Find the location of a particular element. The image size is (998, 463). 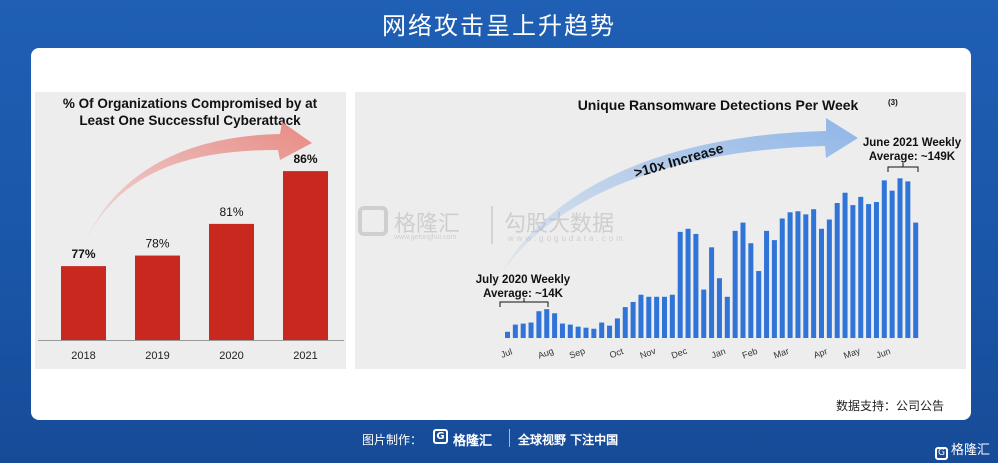

june-annotation-line-2: Average: ~149K is located at coordinates (912, 157).